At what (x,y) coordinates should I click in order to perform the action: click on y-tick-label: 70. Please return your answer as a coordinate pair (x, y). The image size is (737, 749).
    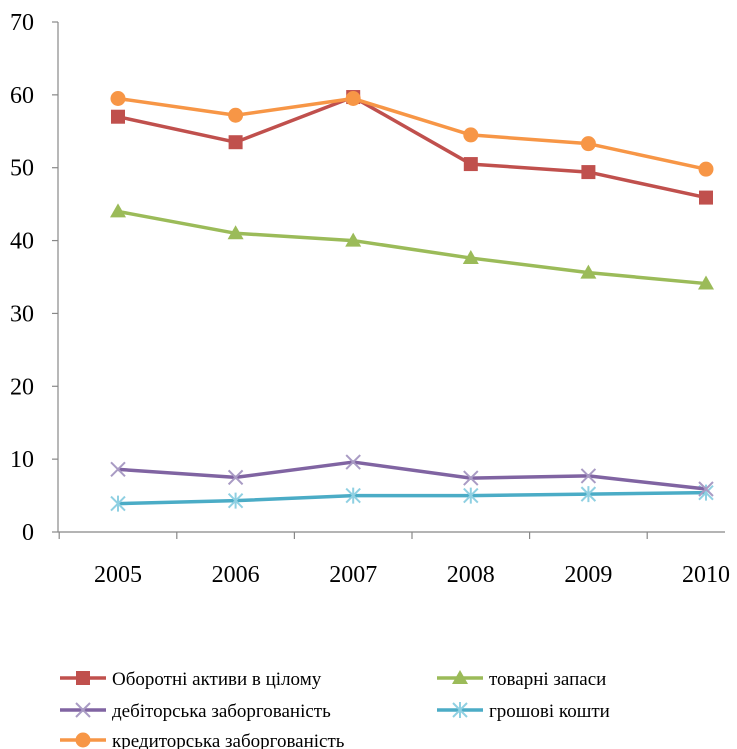
    Looking at the image, I should click on (22, 23).